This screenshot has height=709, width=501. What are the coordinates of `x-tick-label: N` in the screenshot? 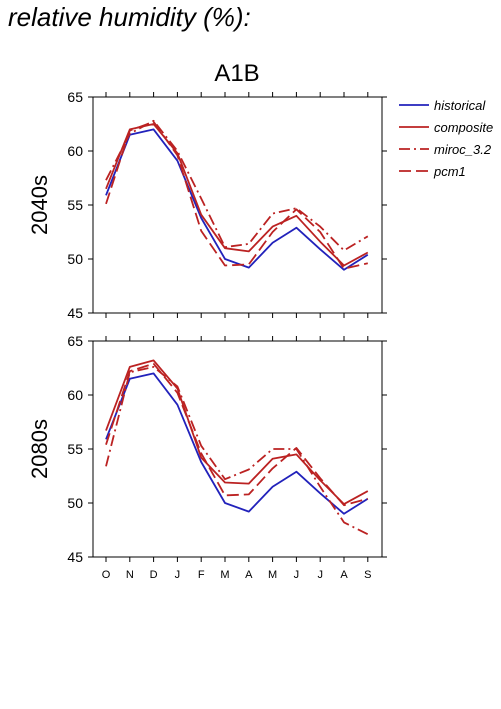 It's located at (130, 575).